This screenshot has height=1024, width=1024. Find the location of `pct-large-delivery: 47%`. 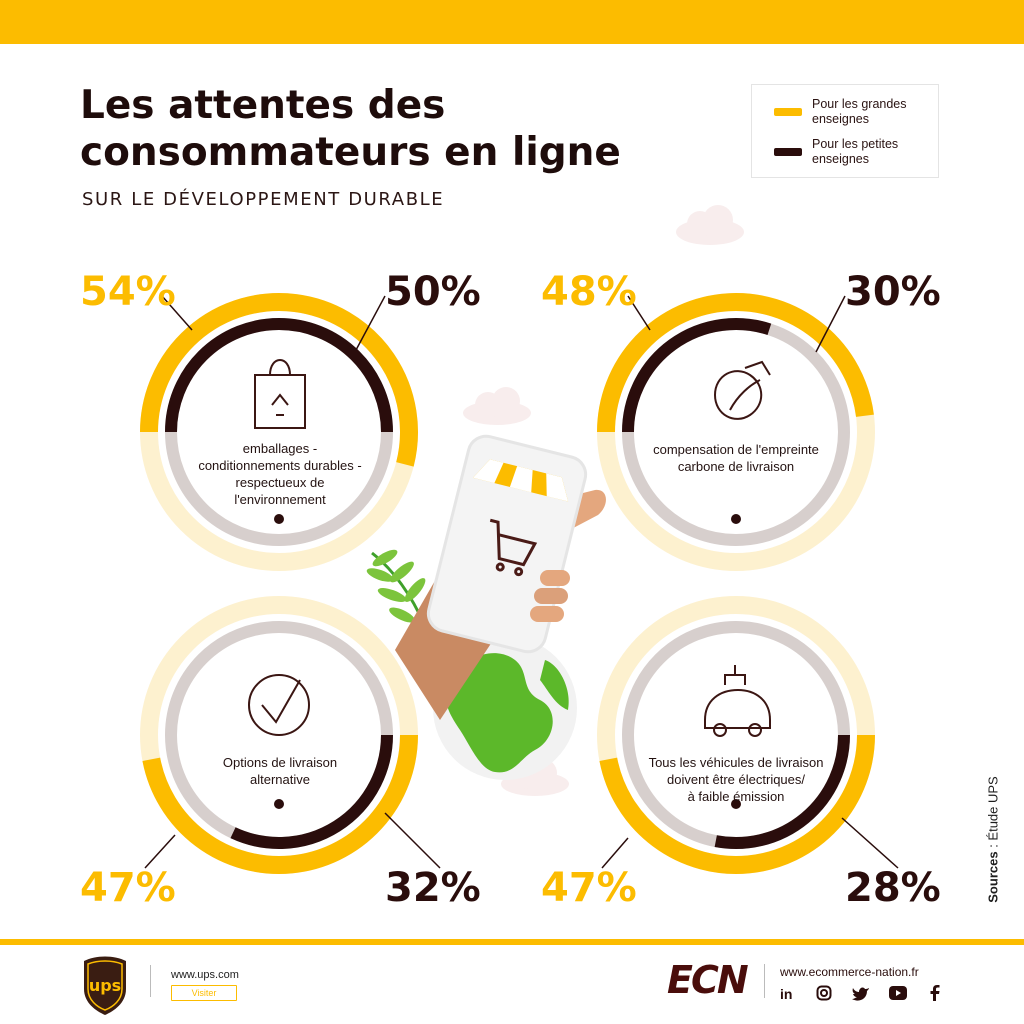

pct-large-delivery: 47% is located at coordinates (128, 888).